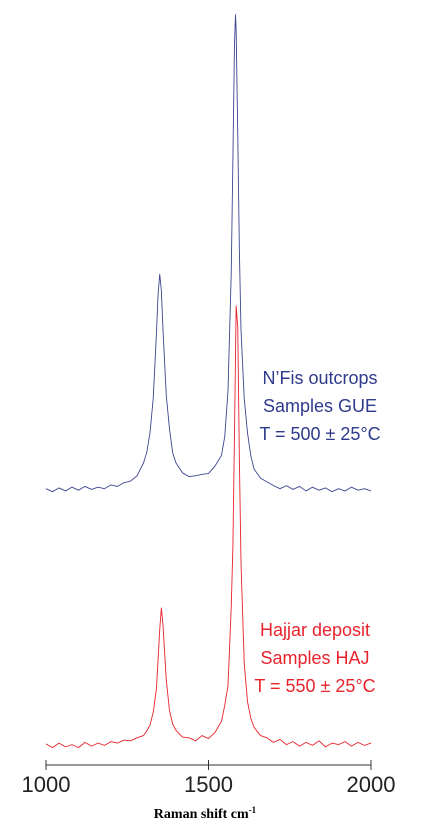 The width and height of the screenshot is (424, 825). I want to click on annotation: Samples GUE, so click(320, 406).